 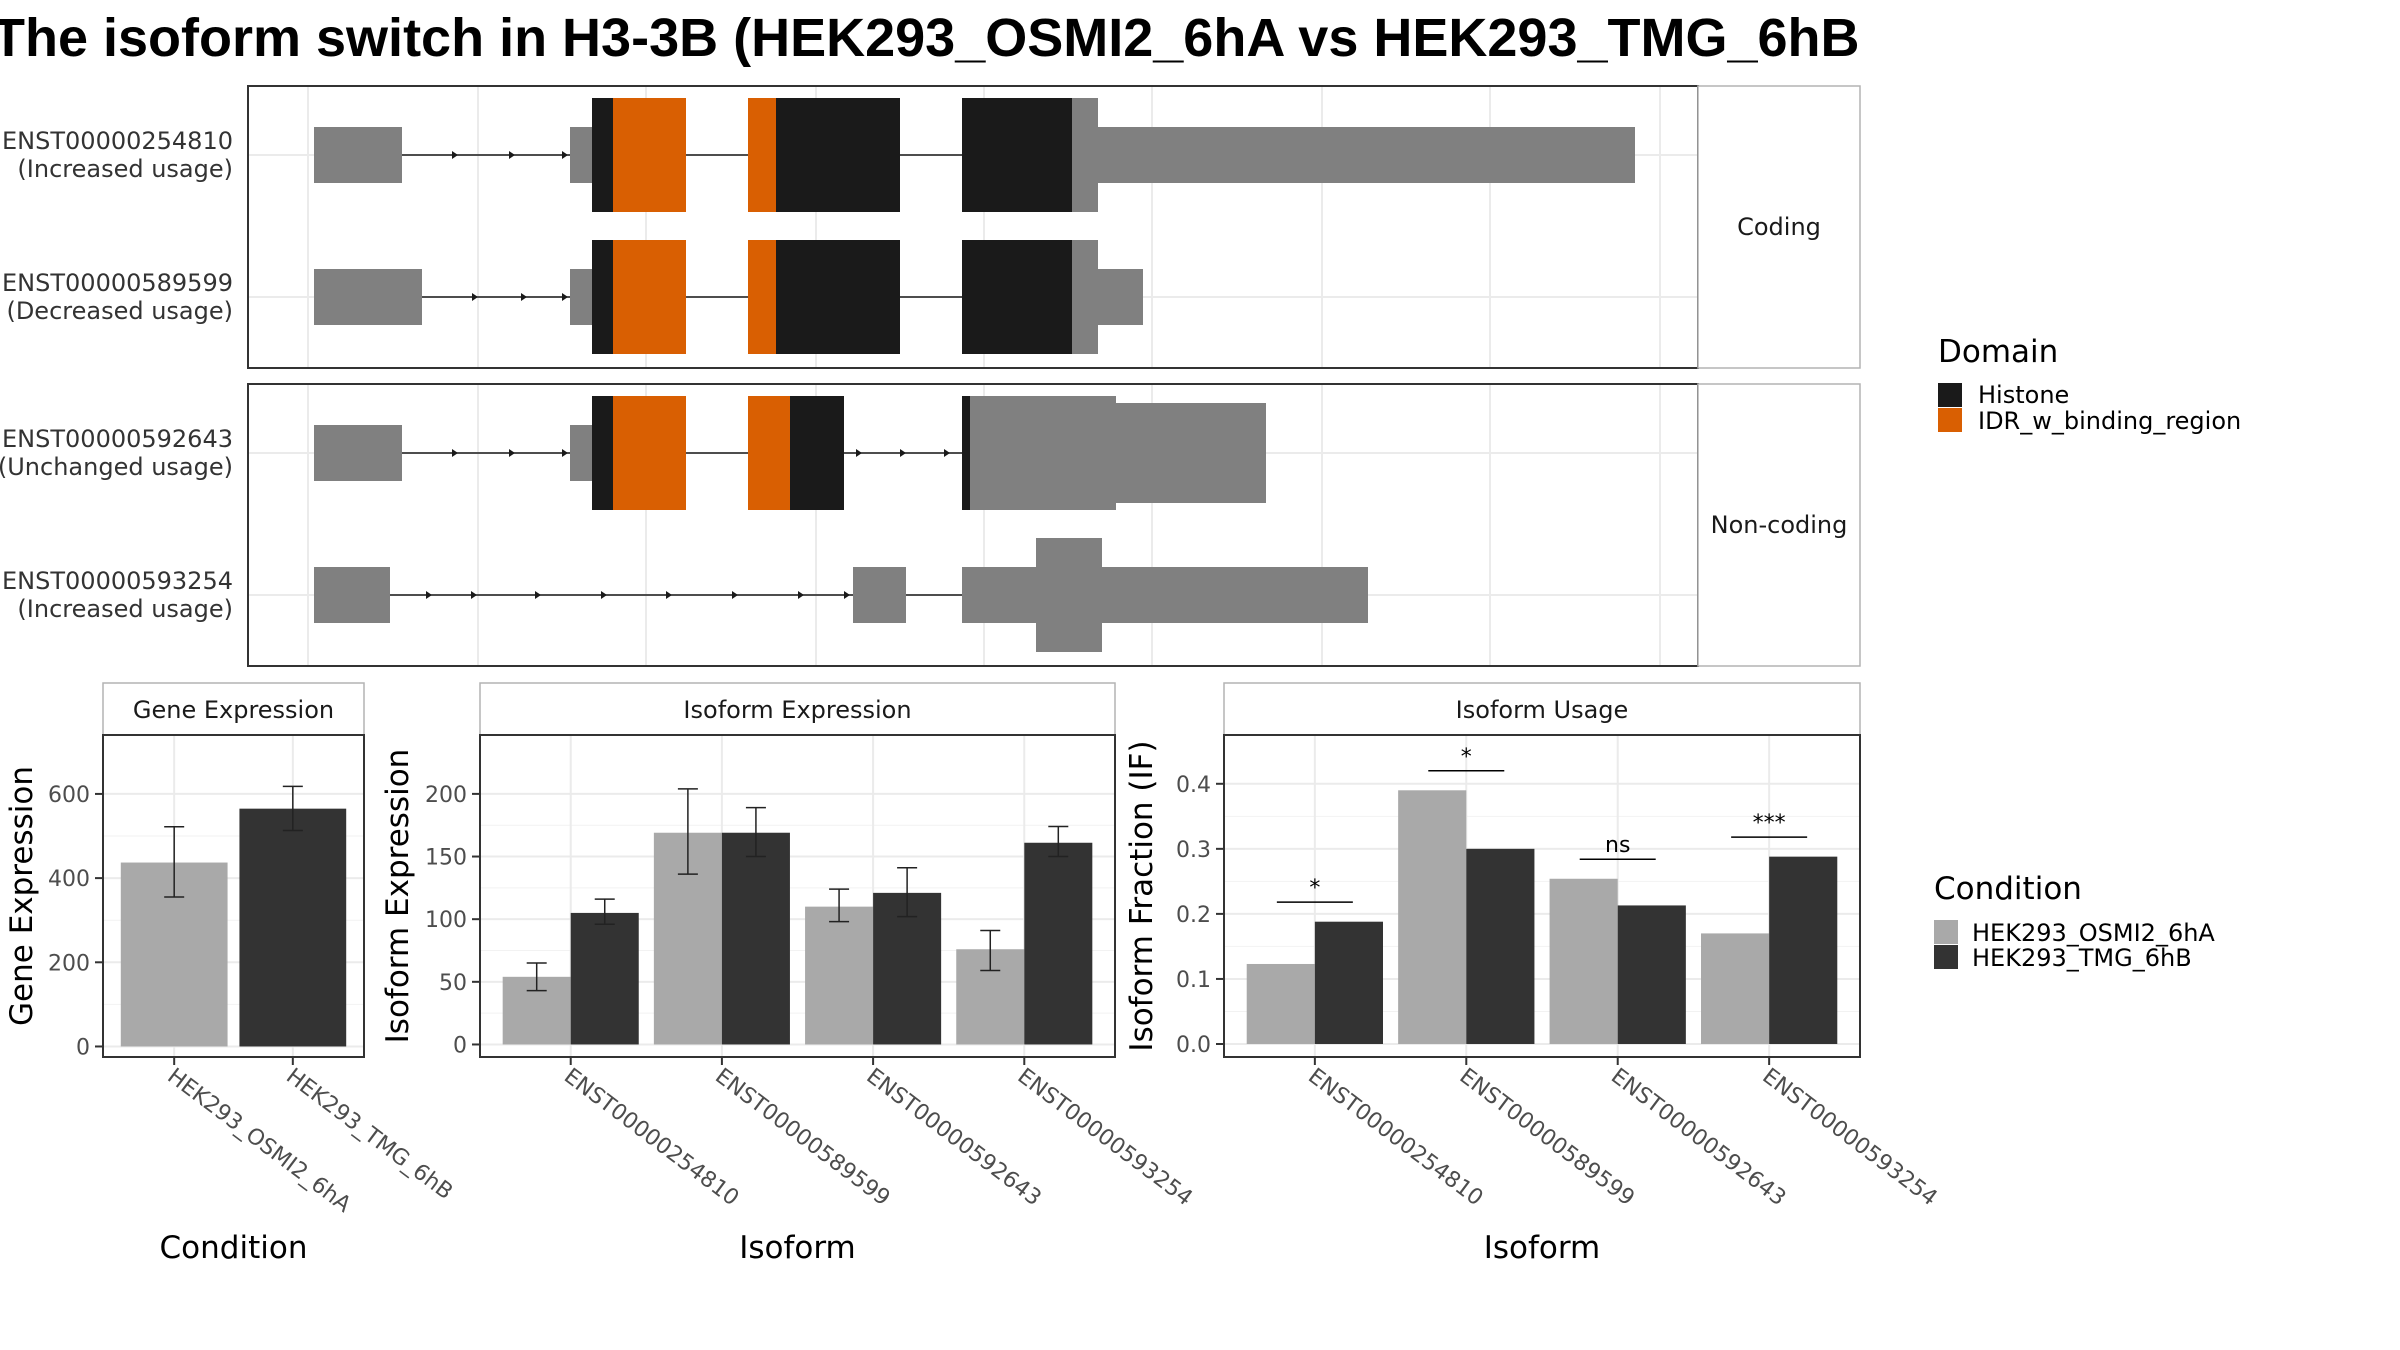 What do you see at coordinates (117, 283) in the screenshot?
I see `transcript-id: ENST00000589599` at bounding box center [117, 283].